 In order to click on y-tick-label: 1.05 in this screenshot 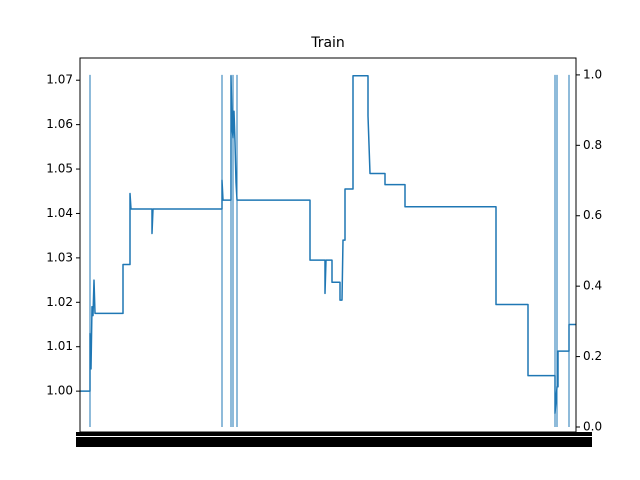, I will do `click(59, 169)`.